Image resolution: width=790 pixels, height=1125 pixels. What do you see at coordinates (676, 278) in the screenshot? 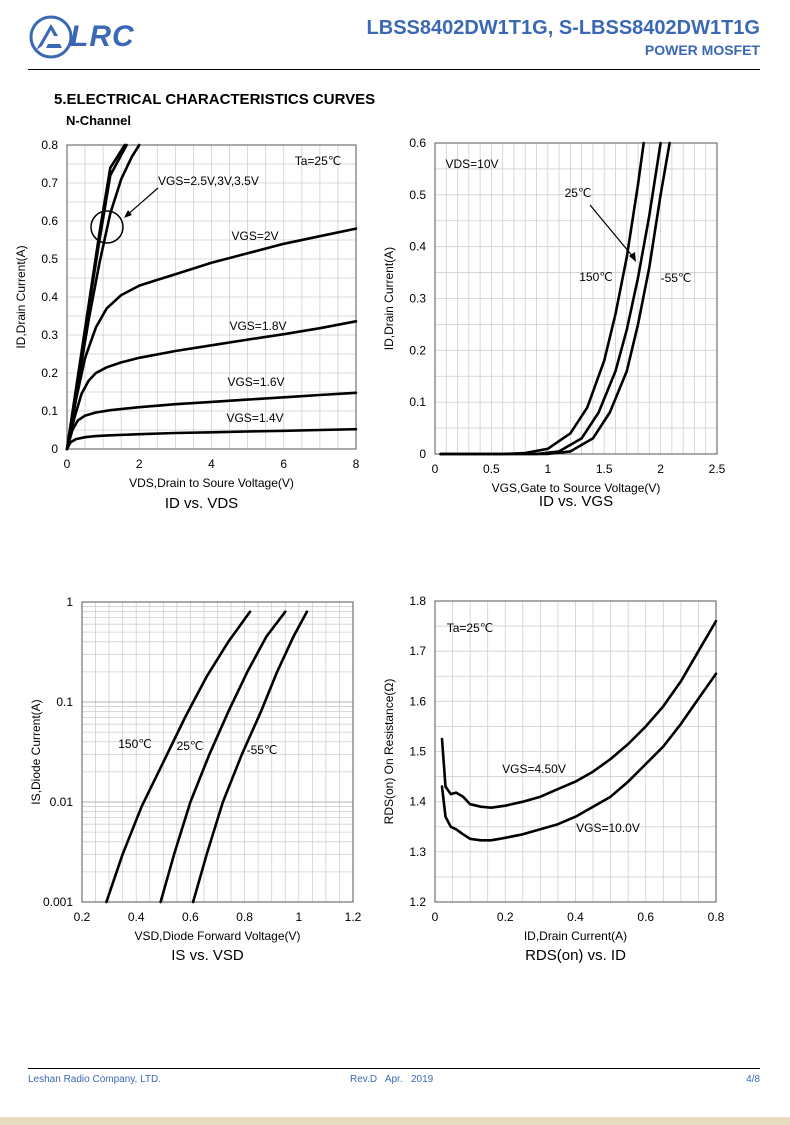
I see `series-label: -55℃` at bounding box center [676, 278].